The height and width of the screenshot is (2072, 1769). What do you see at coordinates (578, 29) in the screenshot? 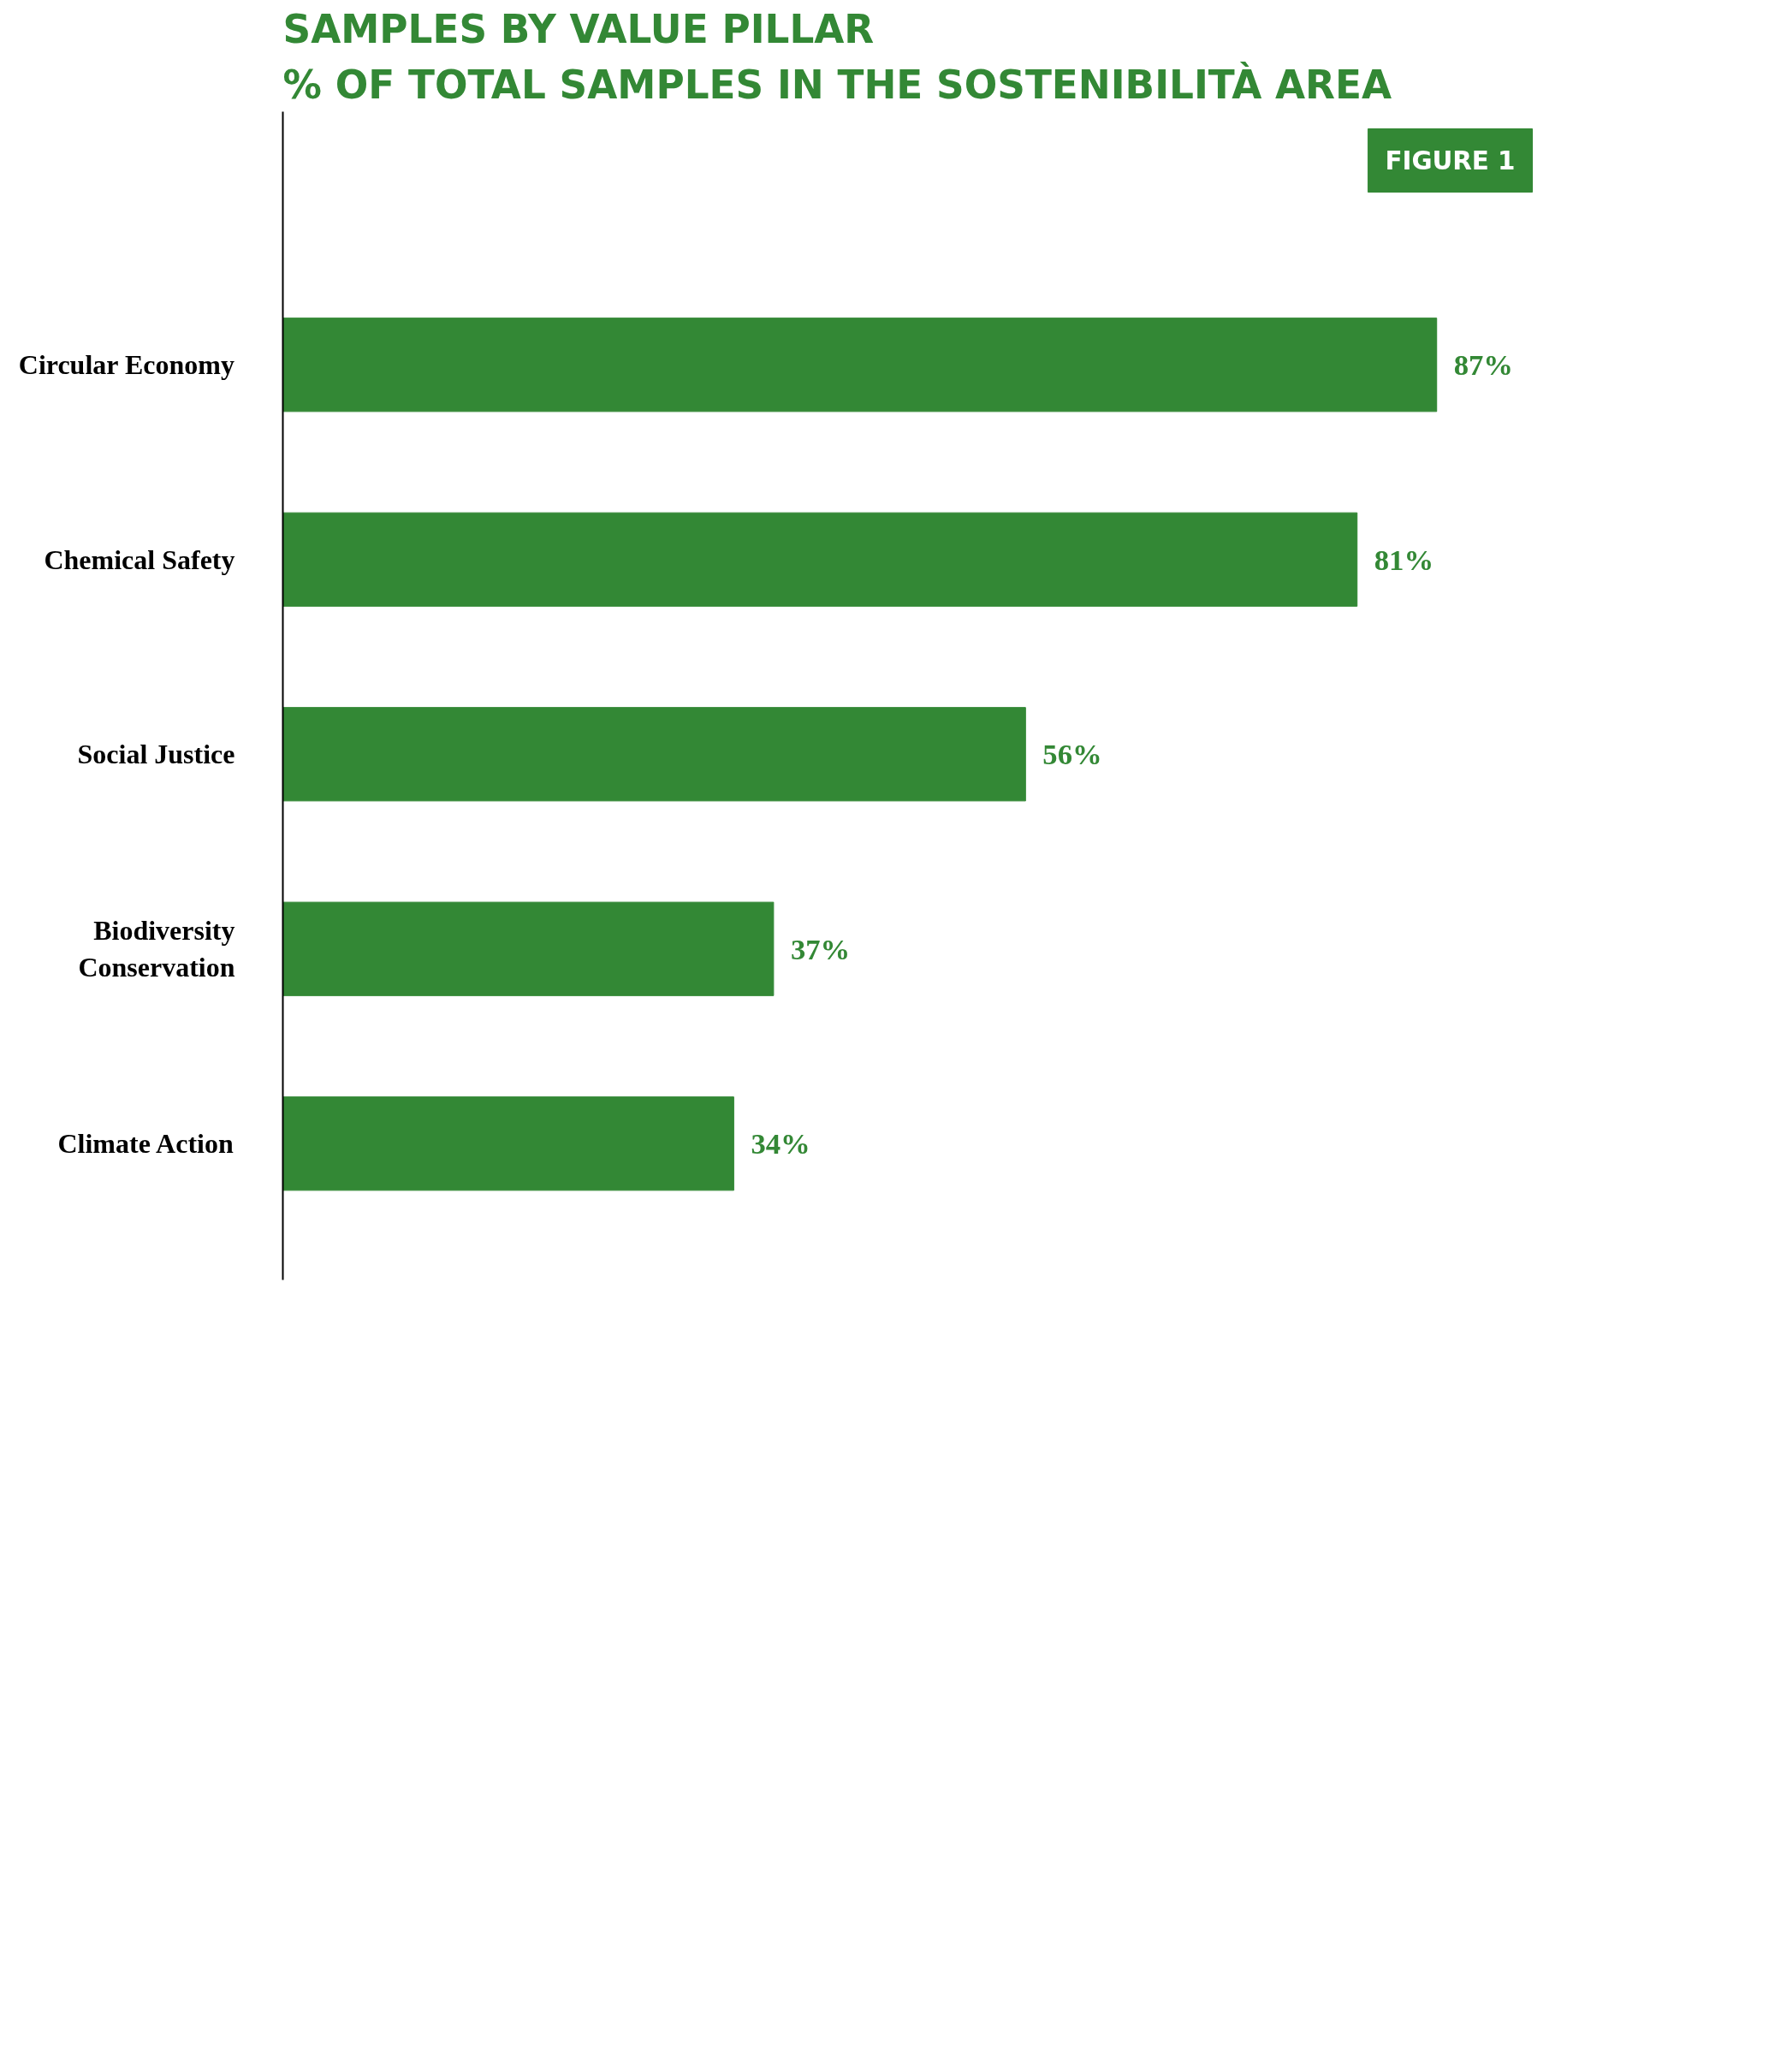
I see `chart-title: SAMPLES BY VALUE PILLAR` at bounding box center [578, 29].